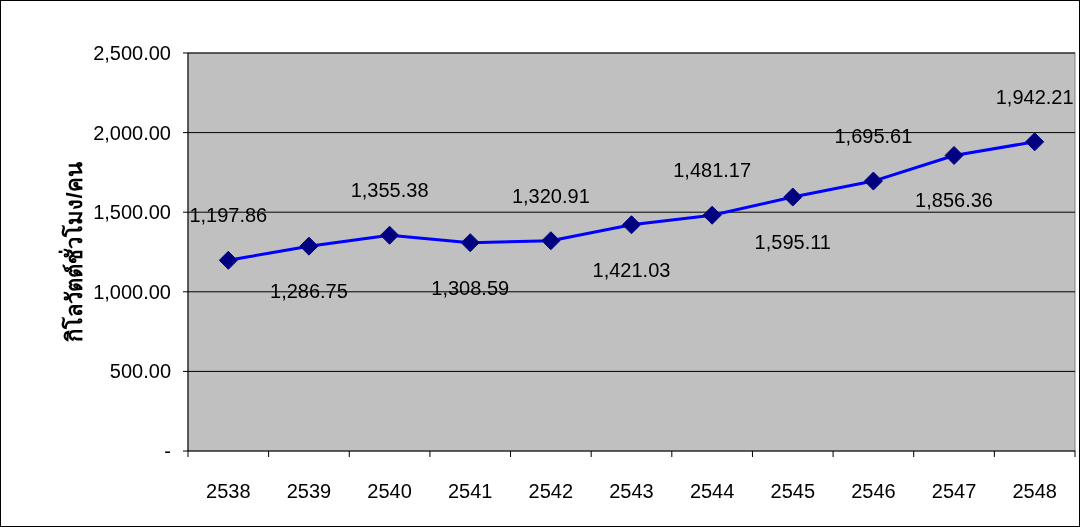 The image size is (1080, 527). What do you see at coordinates (470, 491) in the screenshot?
I see `x-tick-label: 2541` at bounding box center [470, 491].